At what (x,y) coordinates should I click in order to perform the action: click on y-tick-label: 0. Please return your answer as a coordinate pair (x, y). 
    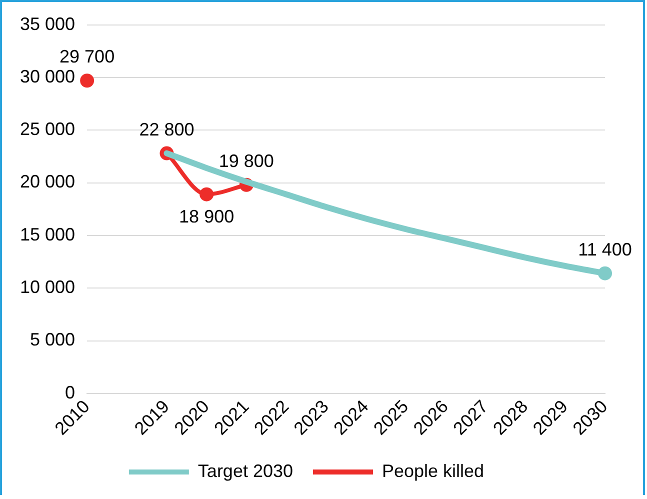
    Looking at the image, I should click on (70, 392).